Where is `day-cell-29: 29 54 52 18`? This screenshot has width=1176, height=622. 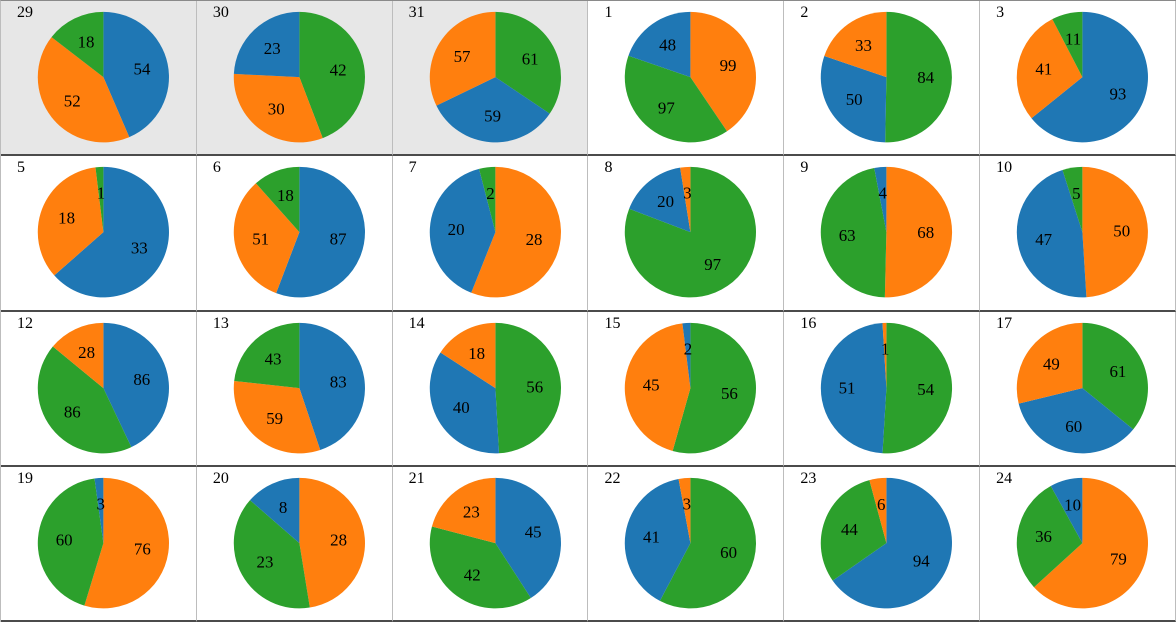
day-cell-29: 29 54 52 18 is located at coordinates (99, 79).